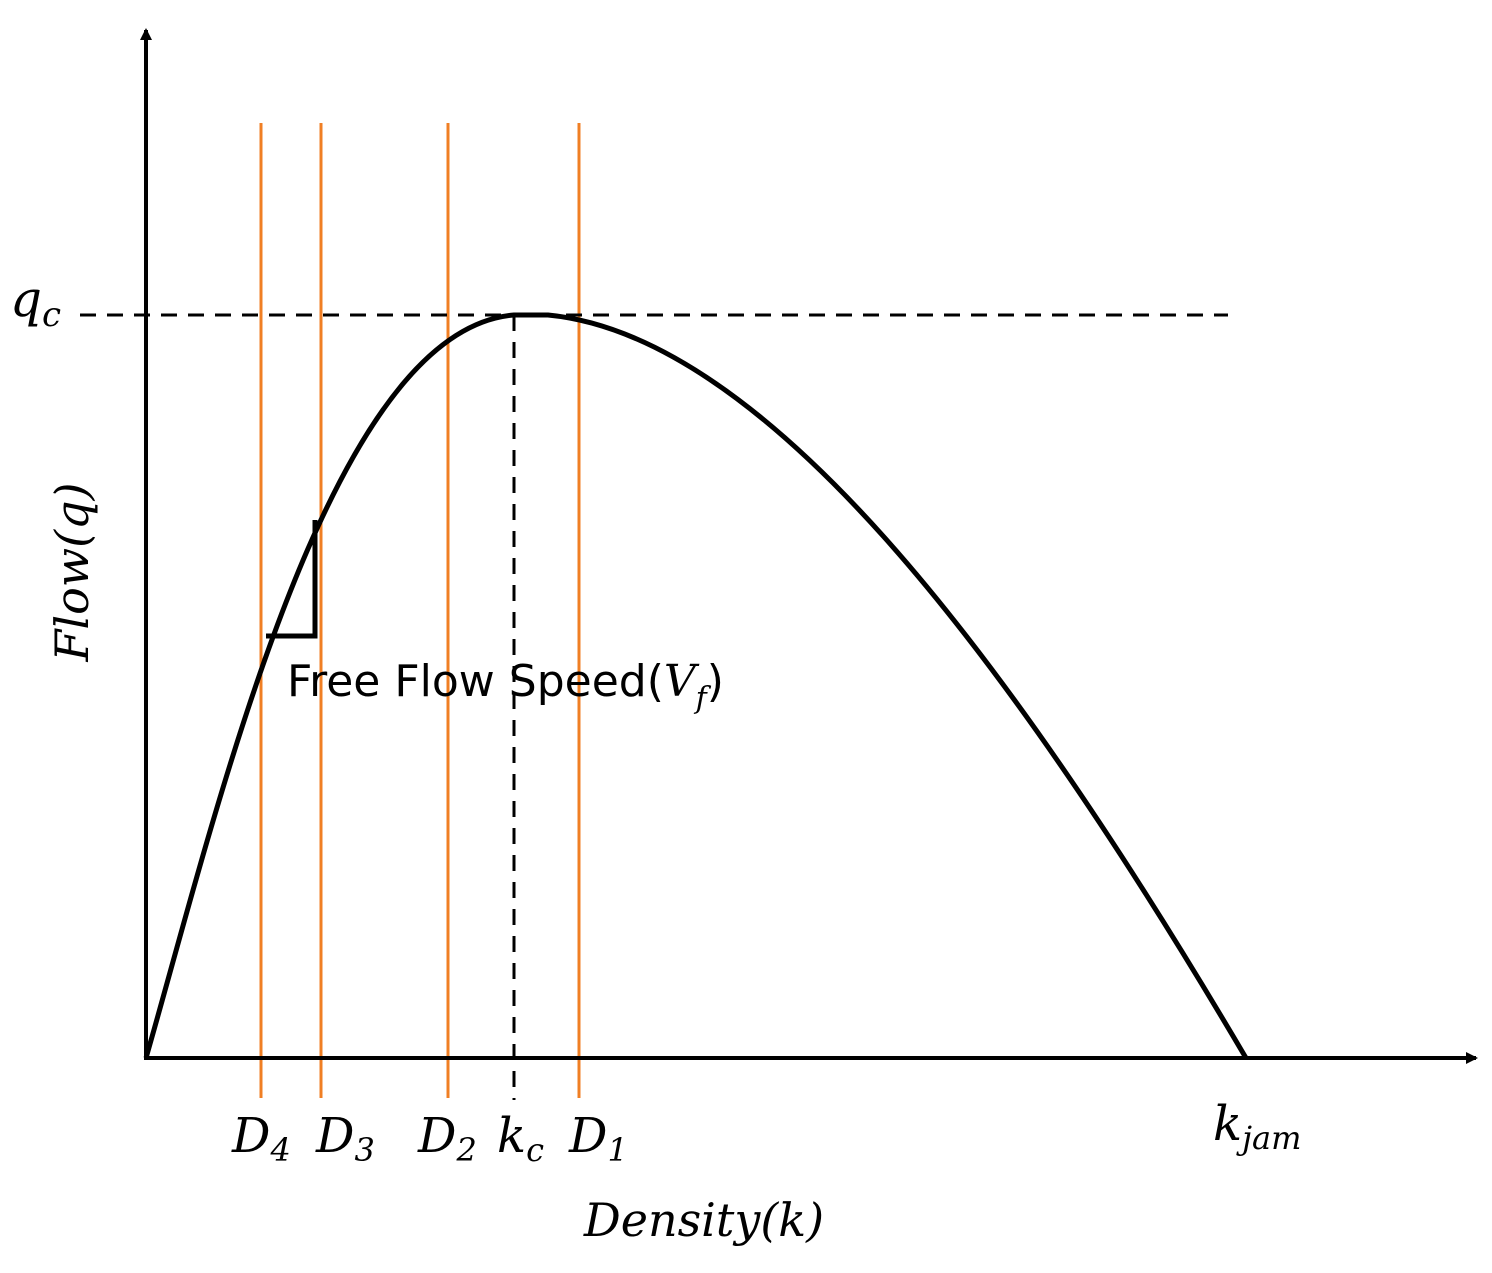 The image size is (1492, 1273). Describe the element at coordinates (345, 1138) in the screenshot. I see `label-d3: D3` at that location.